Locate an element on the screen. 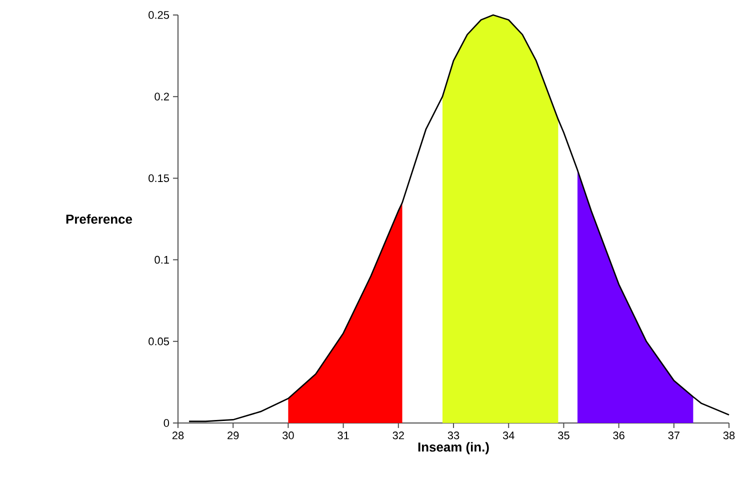  y-tick-label: 0.2 is located at coordinates (161, 96).